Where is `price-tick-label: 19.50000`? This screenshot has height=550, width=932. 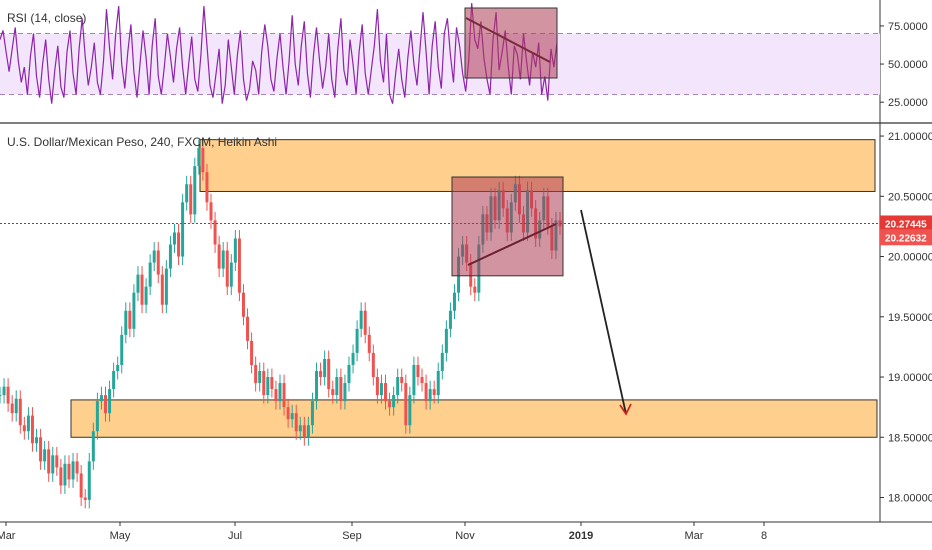
price-tick-label: 19.50000 is located at coordinates (910, 318).